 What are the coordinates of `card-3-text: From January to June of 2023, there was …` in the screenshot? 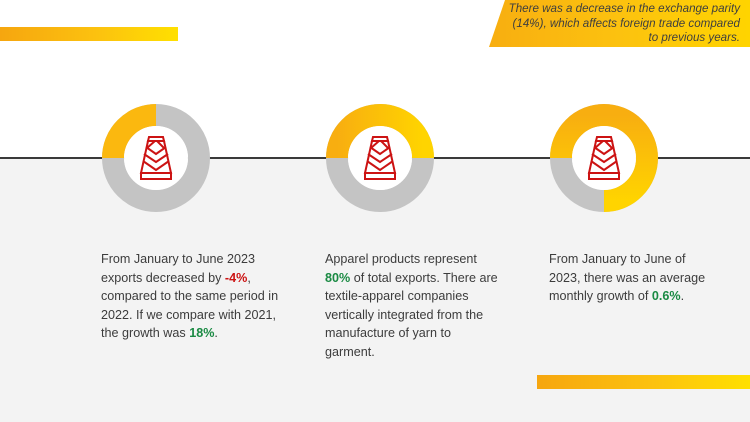 It's located at (634, 278).